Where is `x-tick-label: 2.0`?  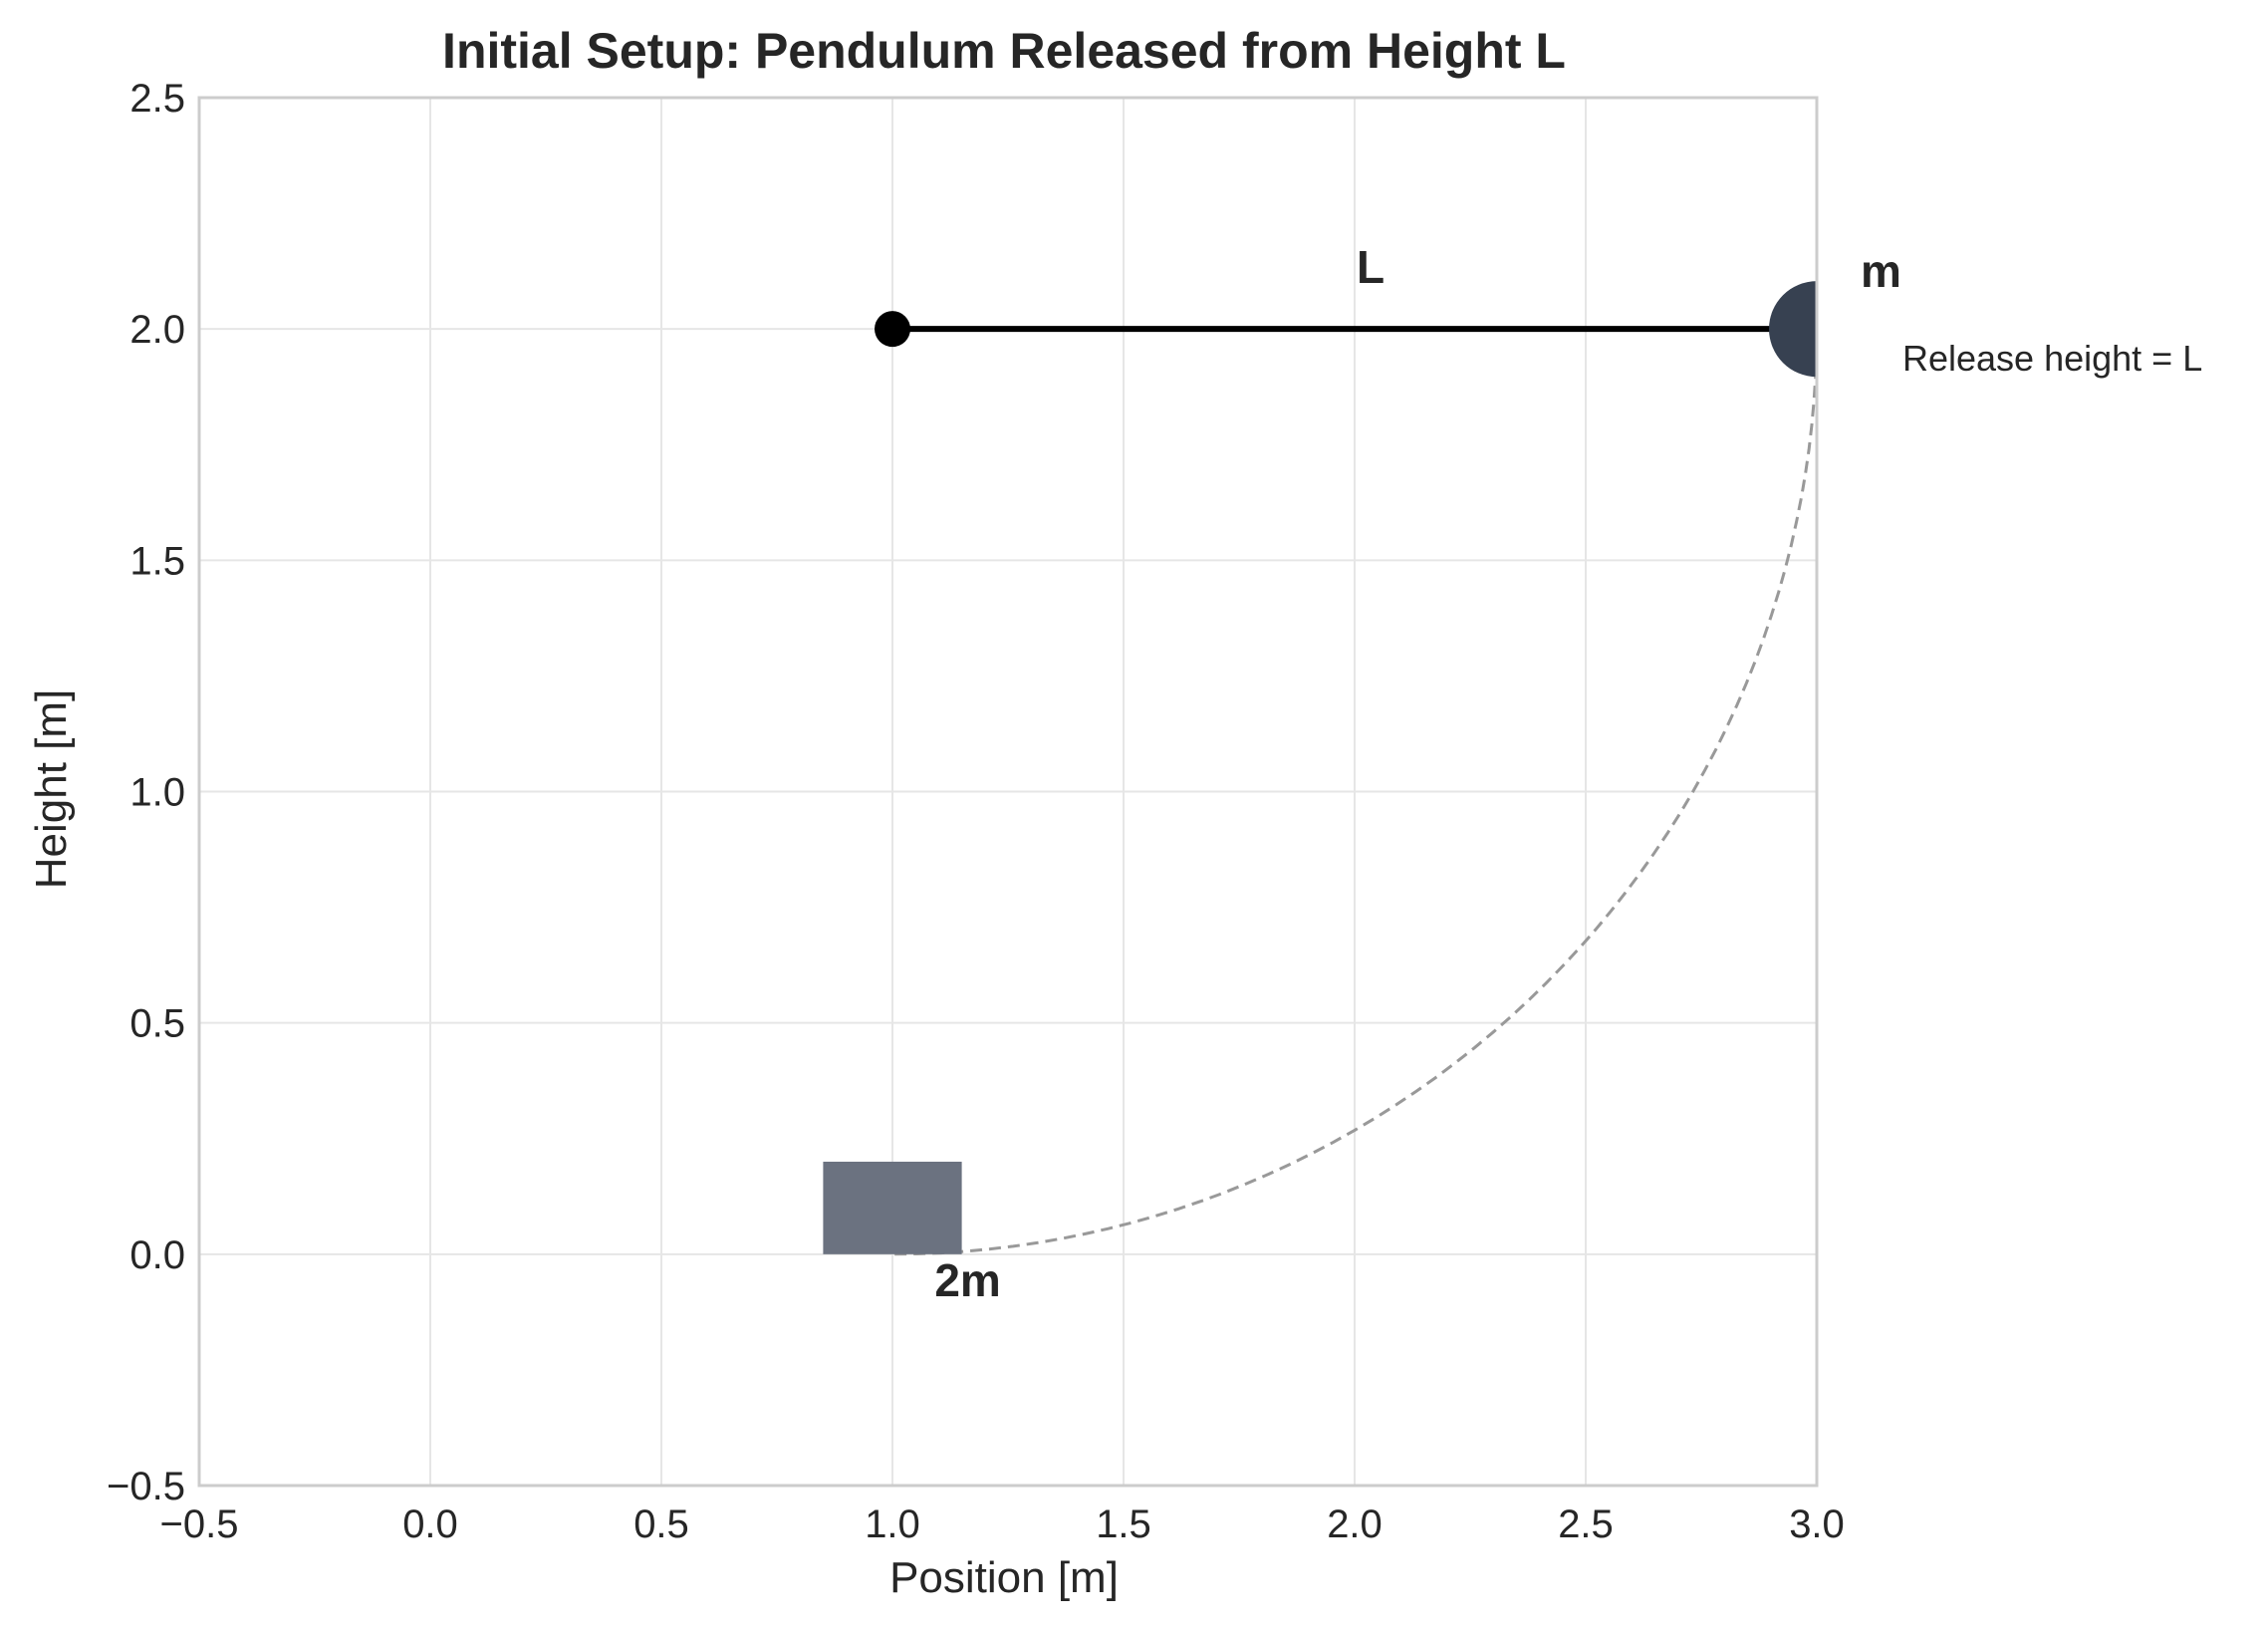 x-tick-label: 2.0 is located at coordinates (1355, 1524).